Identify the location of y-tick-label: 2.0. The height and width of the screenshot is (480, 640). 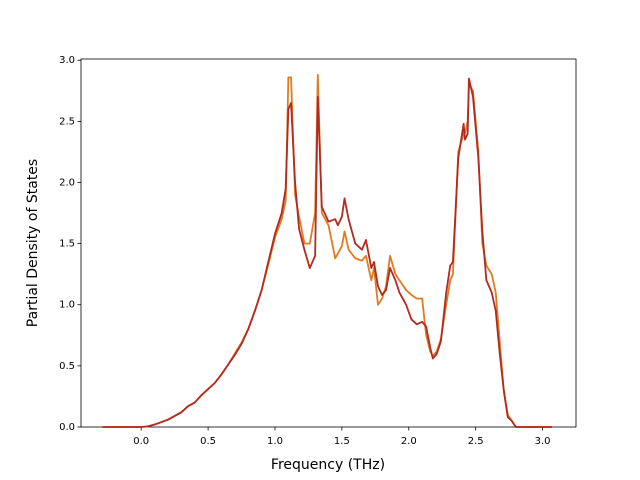
(67, 182).